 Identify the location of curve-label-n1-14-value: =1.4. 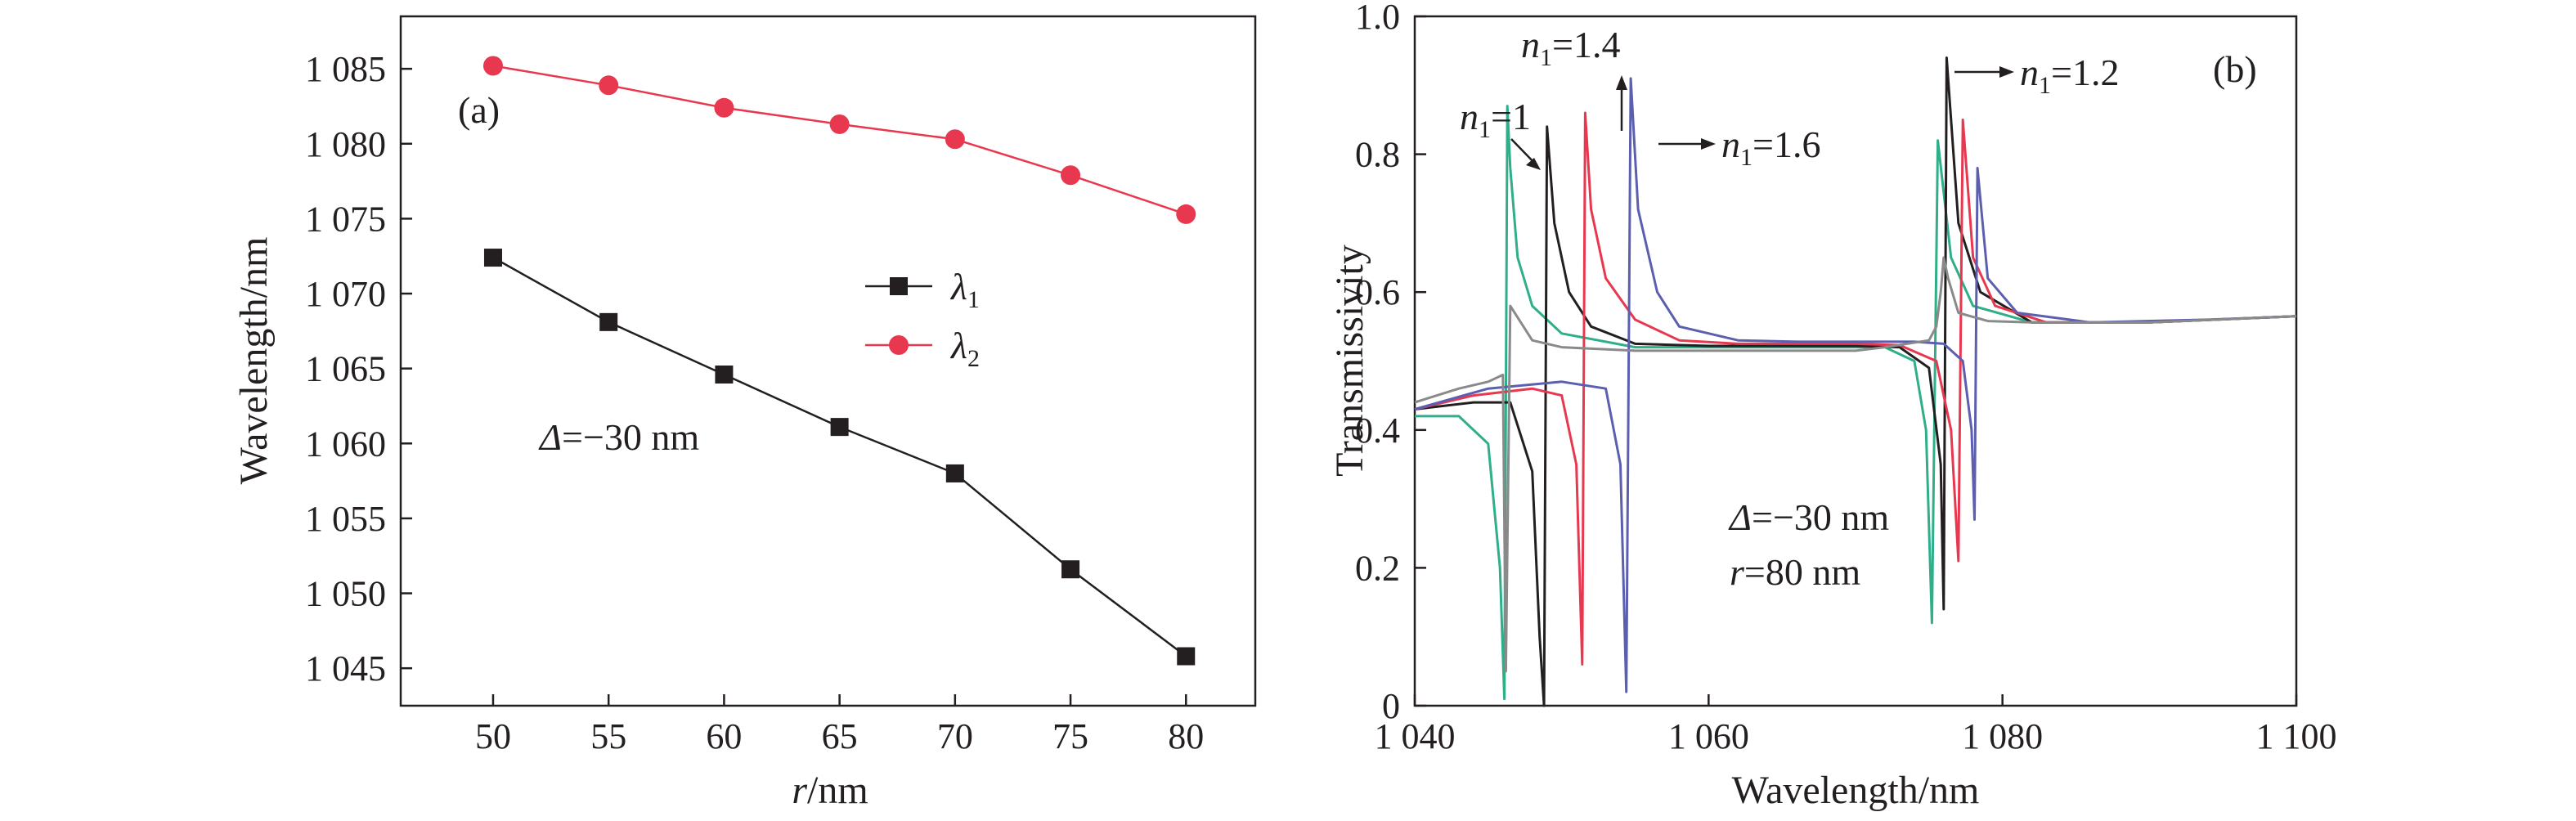
(1586, 44).